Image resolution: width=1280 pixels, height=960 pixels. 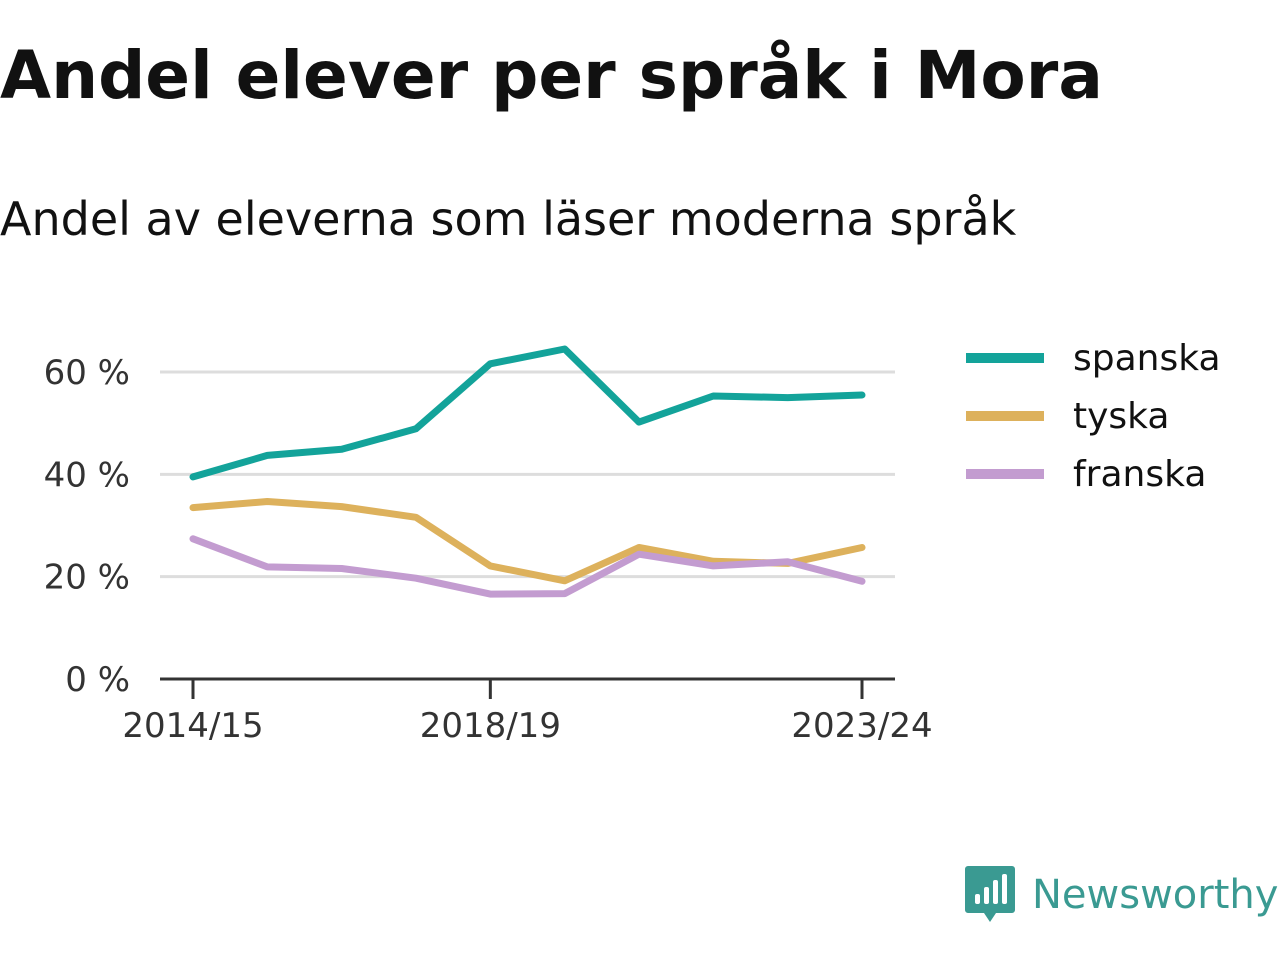 What do you see at coordinates (527, 566) in the screenshot?
I see `series-line-franska` at bounding box center [527, 566].